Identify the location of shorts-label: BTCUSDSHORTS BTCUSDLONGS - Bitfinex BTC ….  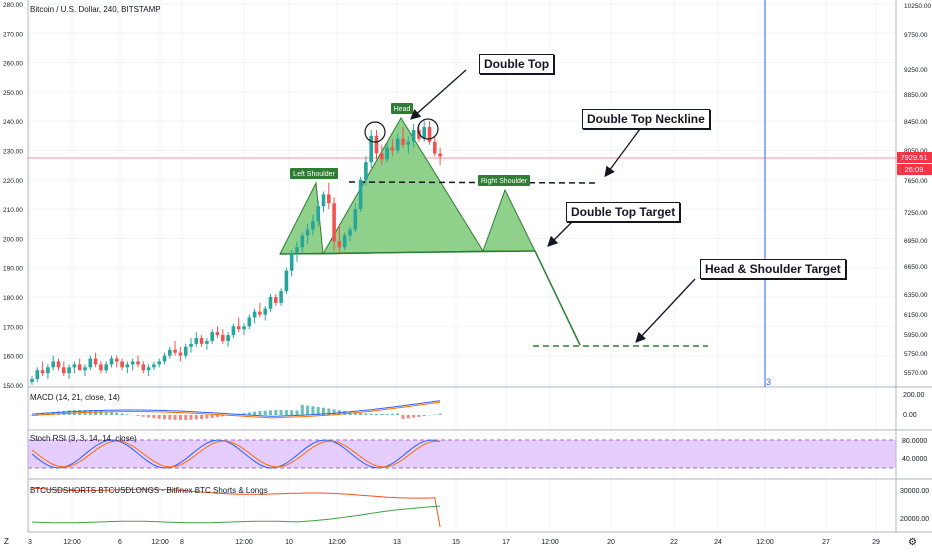
(149, 490).